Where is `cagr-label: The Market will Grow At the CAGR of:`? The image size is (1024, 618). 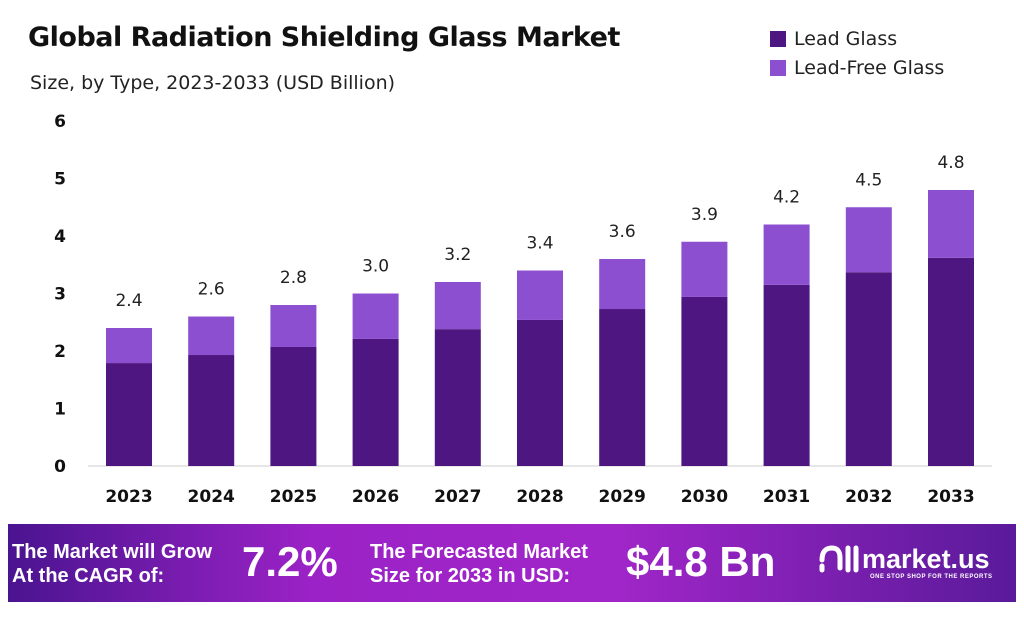
cagr-label: The Market will Grow At the CAGR of: is located at coordinates (112, 564).